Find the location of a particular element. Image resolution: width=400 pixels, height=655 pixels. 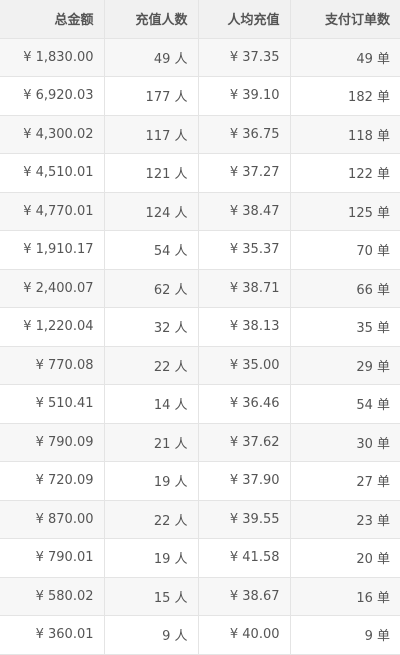

cell-paid-orders: 118 单 is located at coordinates (345, 134).